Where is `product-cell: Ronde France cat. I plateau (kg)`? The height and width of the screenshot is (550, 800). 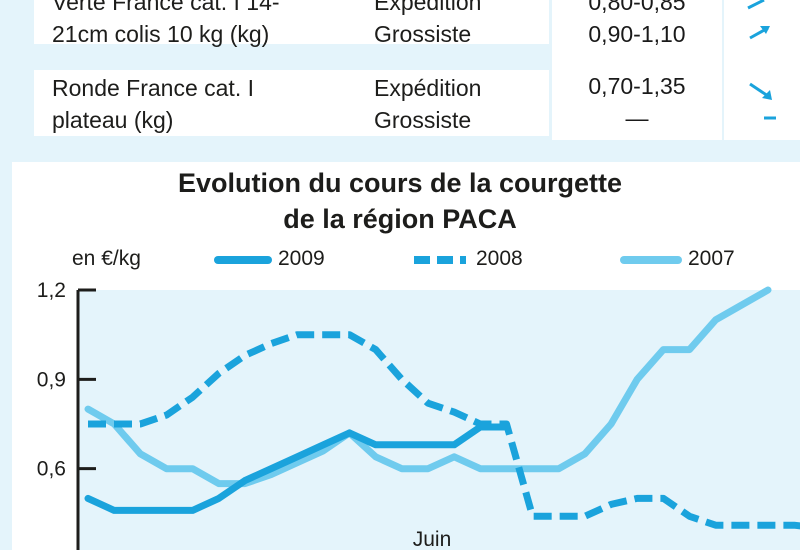
product-cell: Ronde France cat. I plateau (kg) is located at coordinates (153, 104).